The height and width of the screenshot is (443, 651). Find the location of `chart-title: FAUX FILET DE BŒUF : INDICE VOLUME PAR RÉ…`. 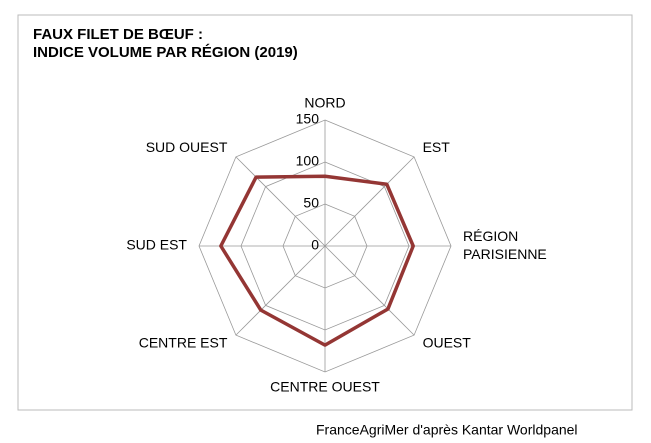

chart-title: FAUX FILET DE BŒUF : INDICE VOLUME PAR RÉ… is located at coordinates (165, 43).